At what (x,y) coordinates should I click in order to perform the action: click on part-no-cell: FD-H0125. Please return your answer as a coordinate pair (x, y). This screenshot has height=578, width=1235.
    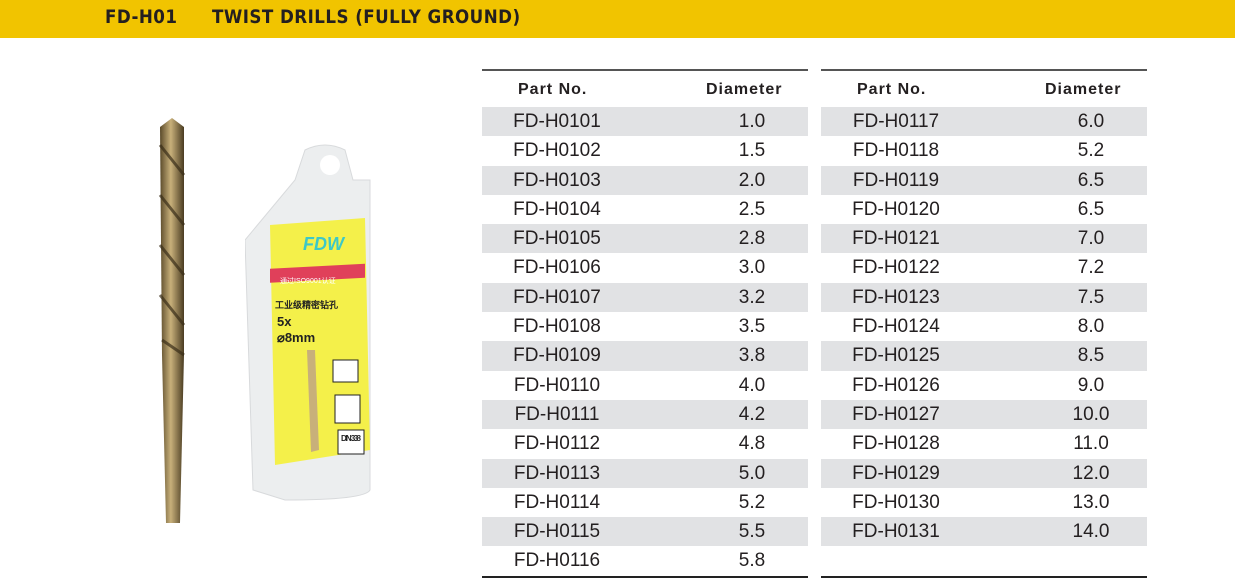
    Looking at the image, I should click on (896, 356).